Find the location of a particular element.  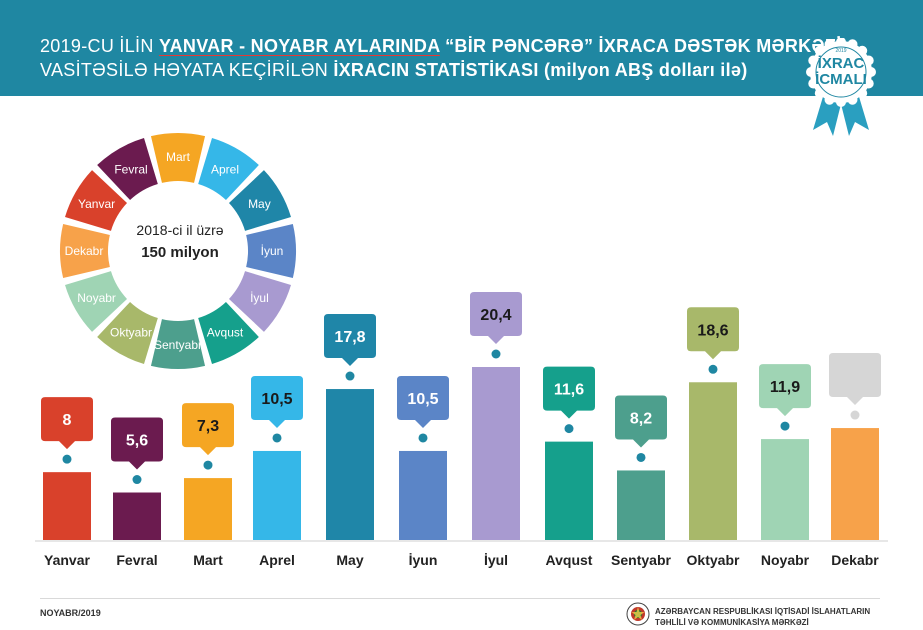

wheel-segment-label: Aprel is located at coordinates (225, 170).